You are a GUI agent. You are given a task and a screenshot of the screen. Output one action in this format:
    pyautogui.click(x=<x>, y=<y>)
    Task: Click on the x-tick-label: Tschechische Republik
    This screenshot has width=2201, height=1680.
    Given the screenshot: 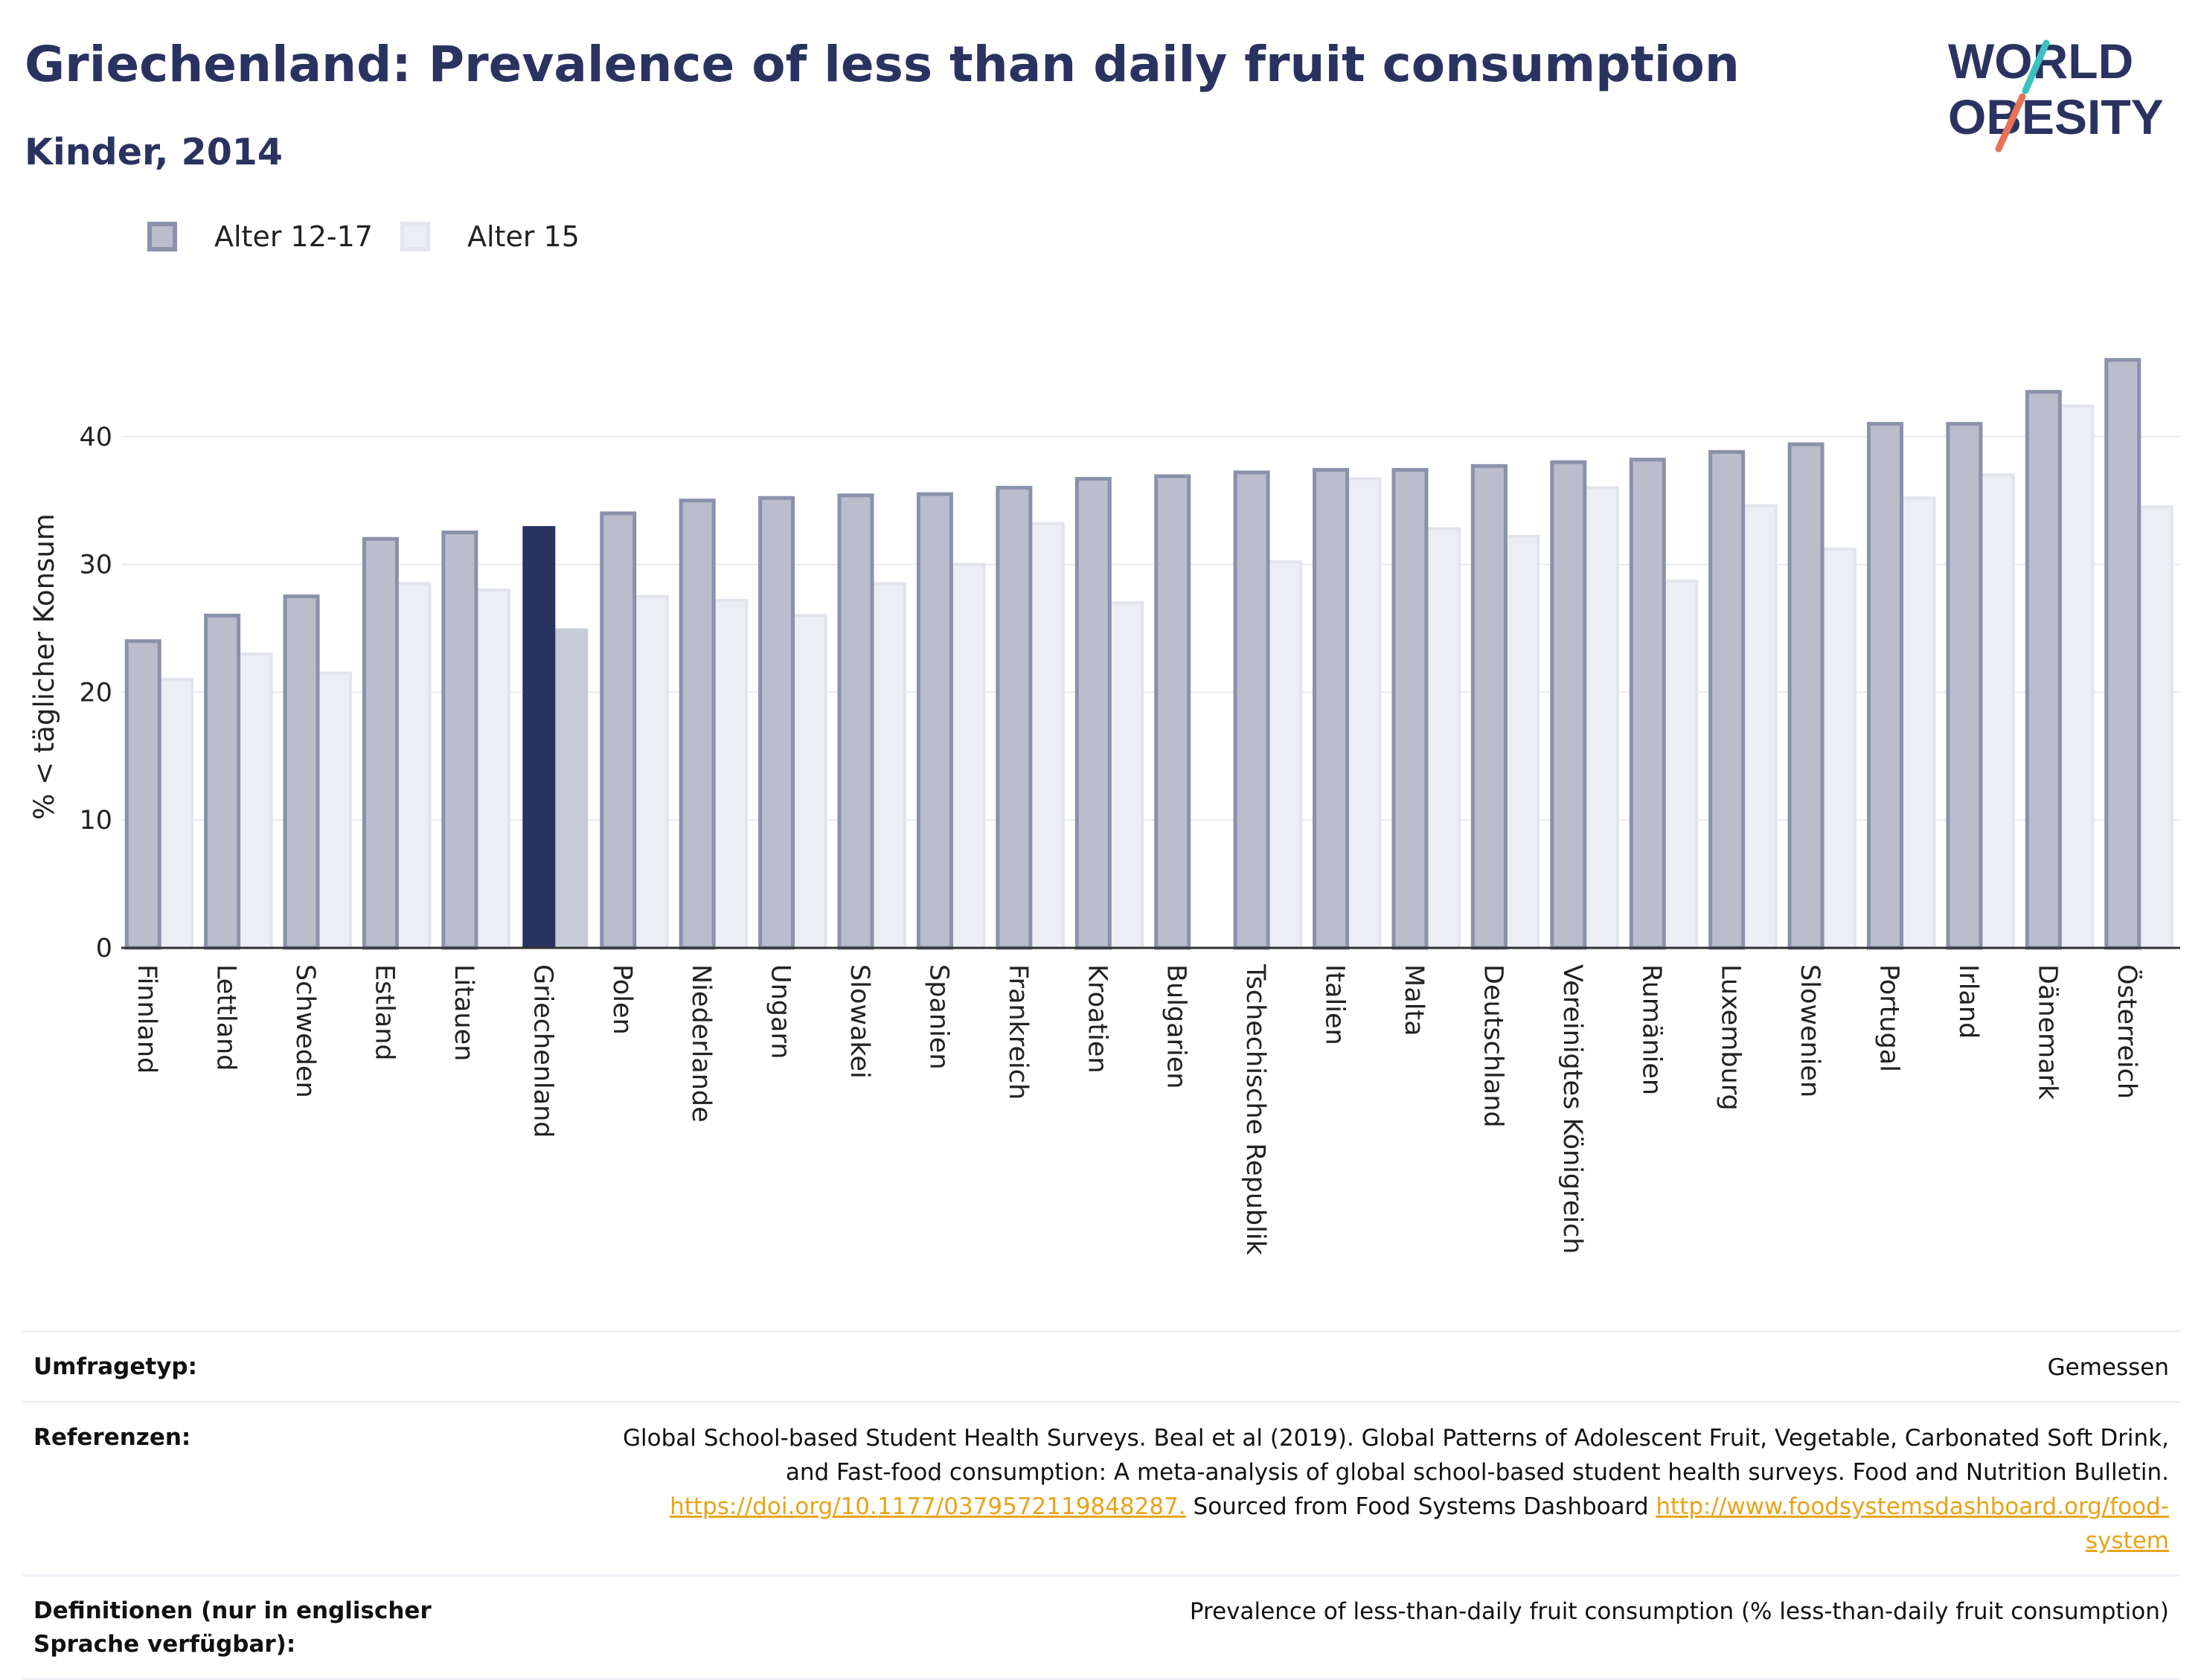 What is the action you would take?
    pyautogui.click(x=1255, y=1110)
    